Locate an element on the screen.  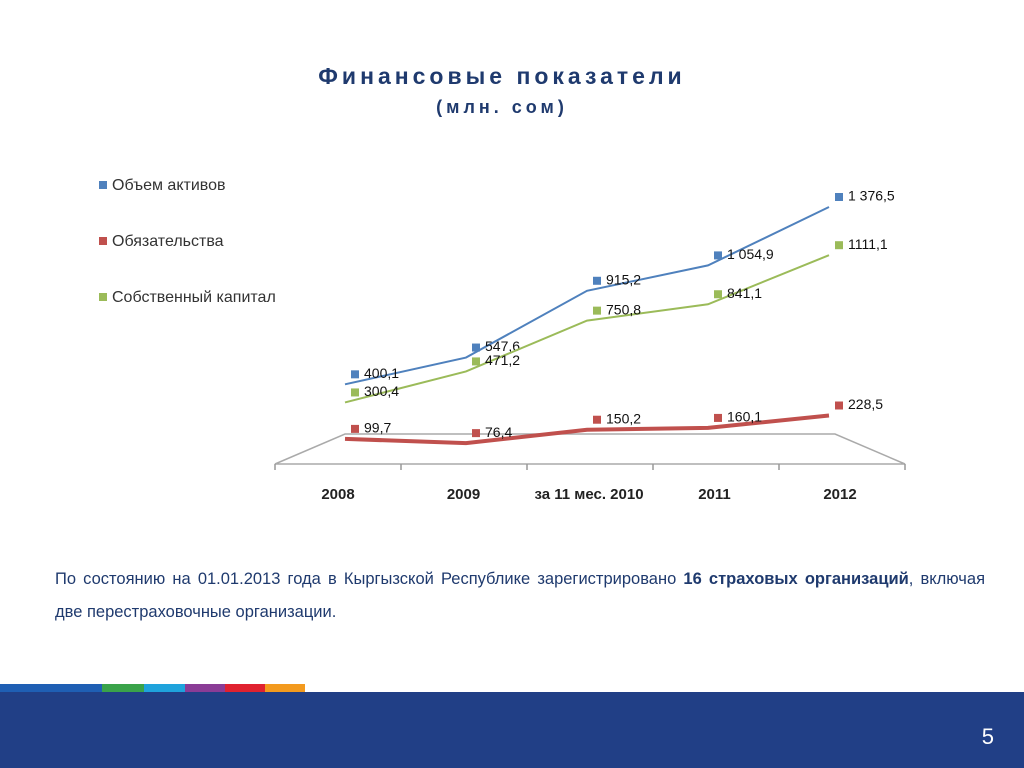
legend-label: Собственный капитал is located at coordinates (194, 297).